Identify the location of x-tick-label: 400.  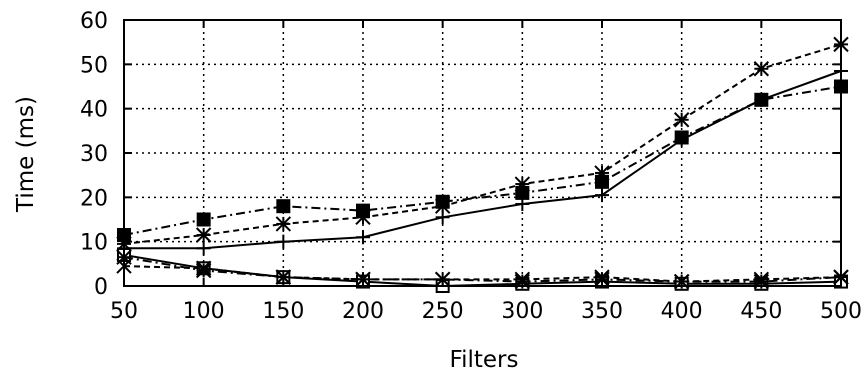
(682, 311).